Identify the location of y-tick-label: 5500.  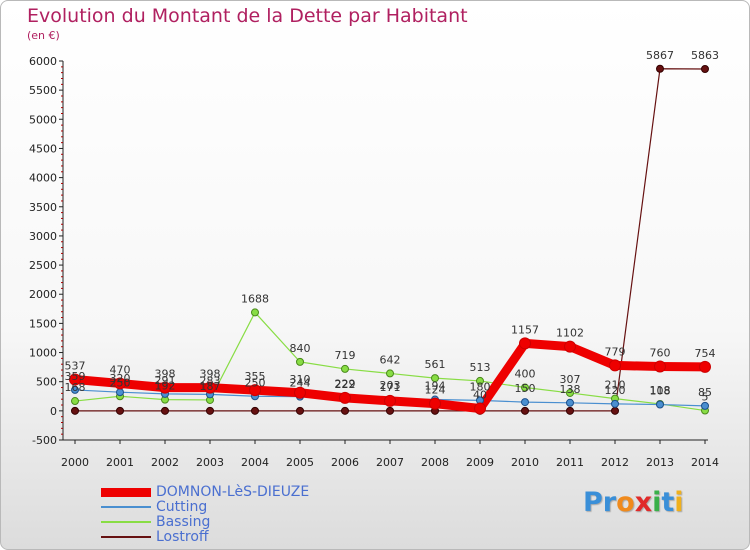
(43, 90).